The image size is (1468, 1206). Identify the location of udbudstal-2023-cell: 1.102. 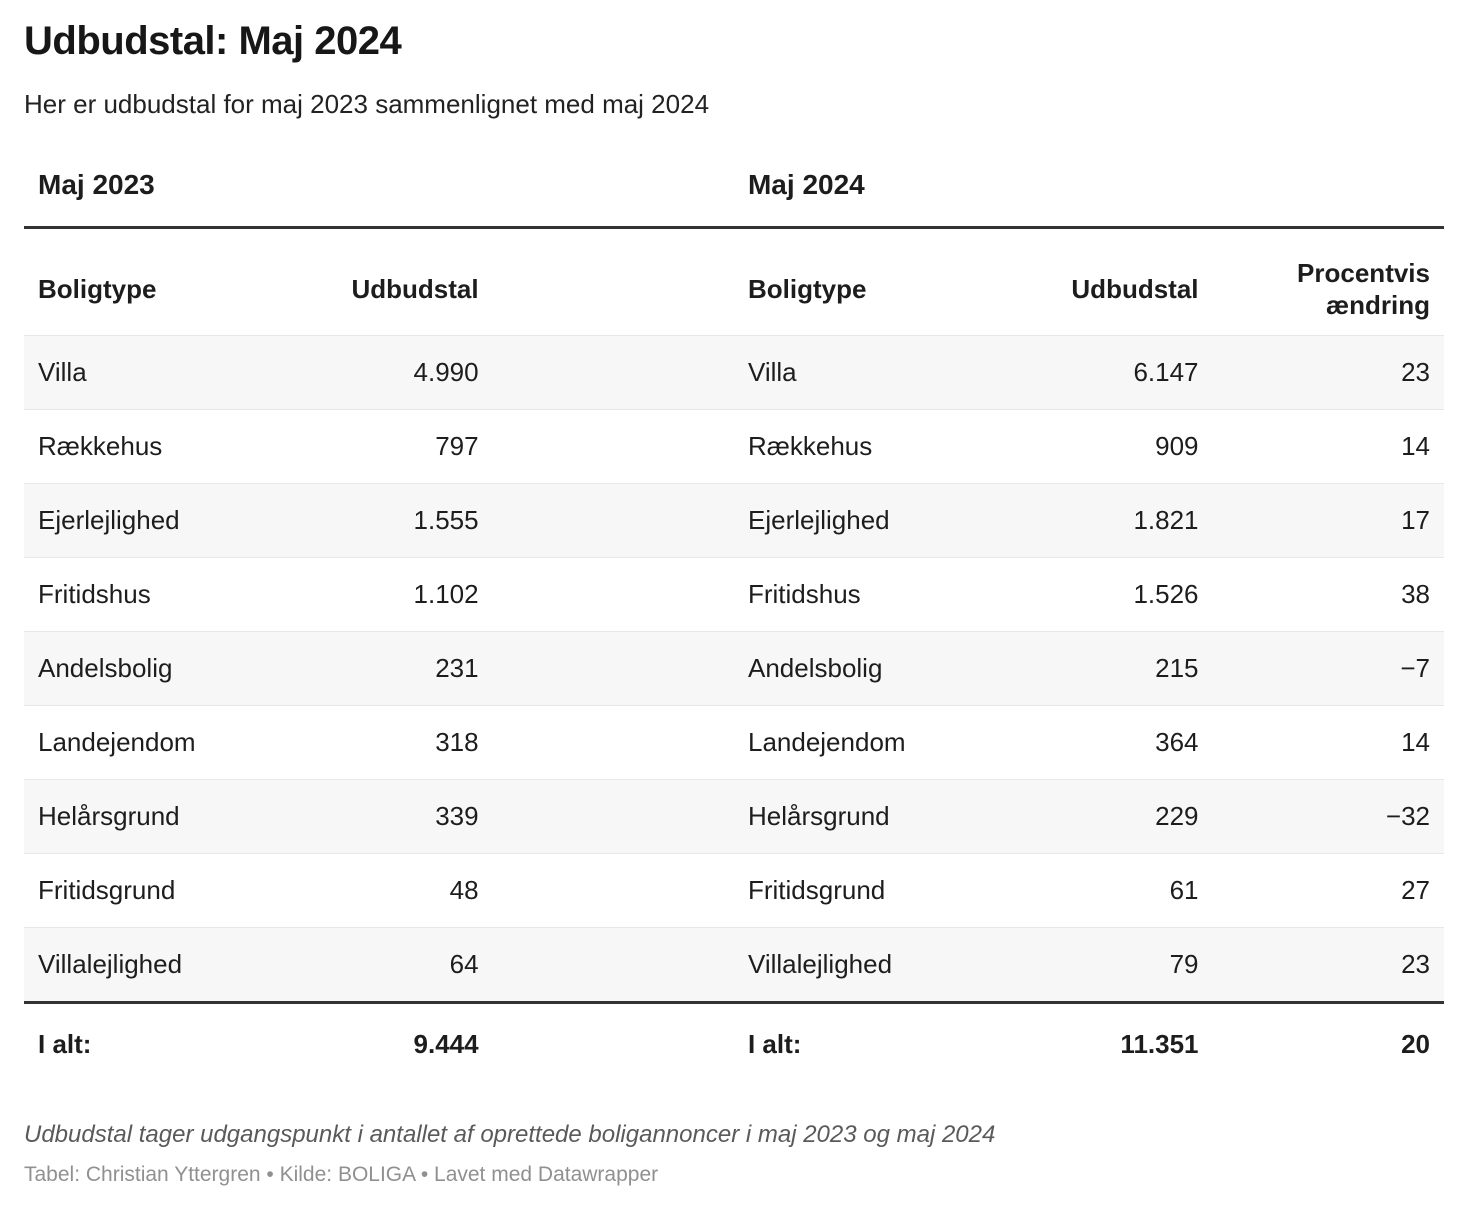
(446, 594).